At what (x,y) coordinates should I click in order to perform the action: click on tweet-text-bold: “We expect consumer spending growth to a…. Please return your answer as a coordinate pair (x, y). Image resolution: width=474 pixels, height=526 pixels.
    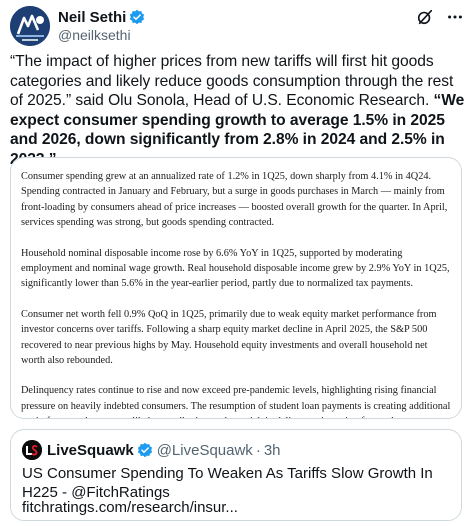
    Looking at the image, I should click on (237, 130).